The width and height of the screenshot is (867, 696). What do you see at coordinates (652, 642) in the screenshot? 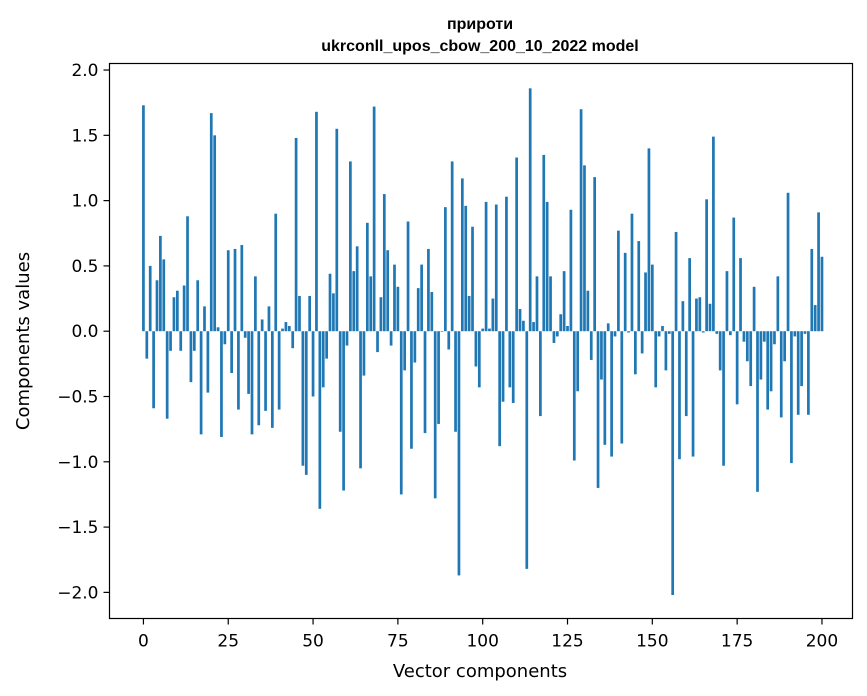
I see `x-tick-label: 150` at bounding box center [652, 642].